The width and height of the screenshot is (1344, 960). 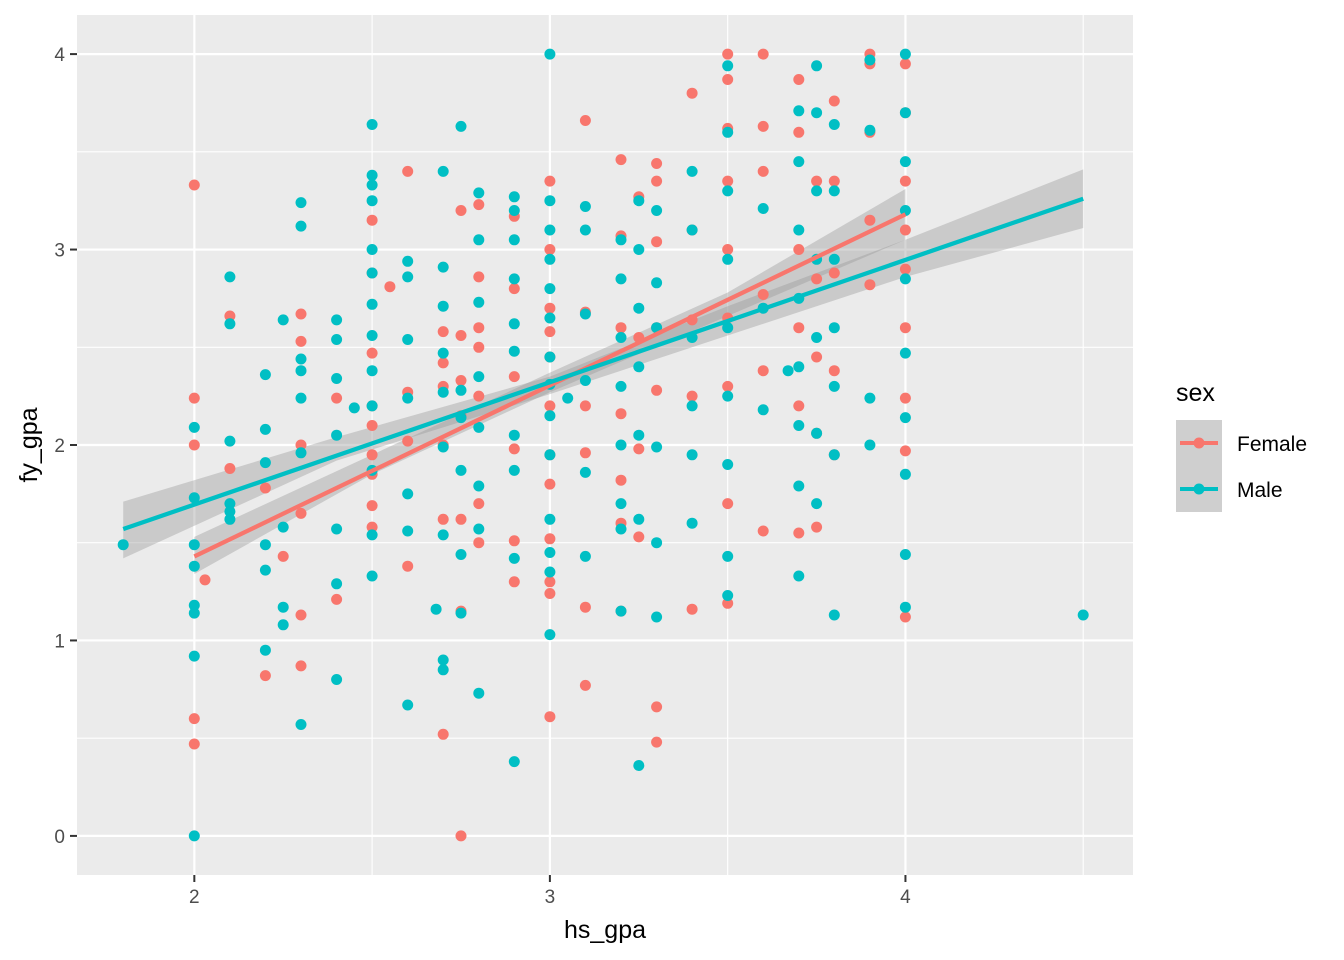 I want to click on y-tick-label: 4, so click(x=59, y=55).